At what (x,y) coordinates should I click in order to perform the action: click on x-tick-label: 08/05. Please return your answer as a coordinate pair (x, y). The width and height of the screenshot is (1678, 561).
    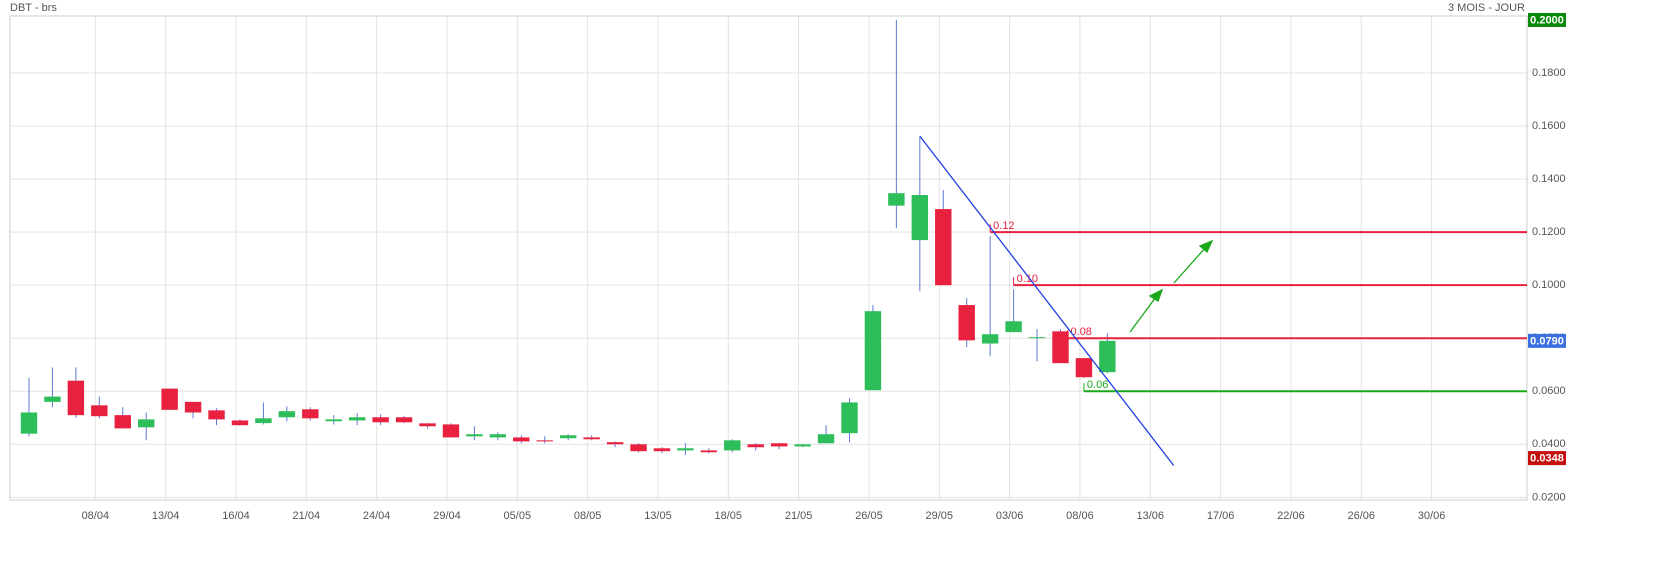
    Looking at the image, I should click on (588, 516).